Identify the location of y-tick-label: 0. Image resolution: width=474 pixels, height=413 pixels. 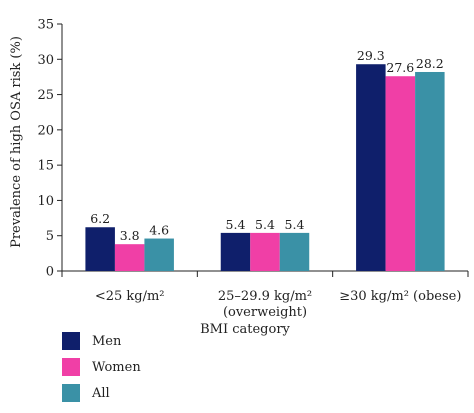
(50, 272).